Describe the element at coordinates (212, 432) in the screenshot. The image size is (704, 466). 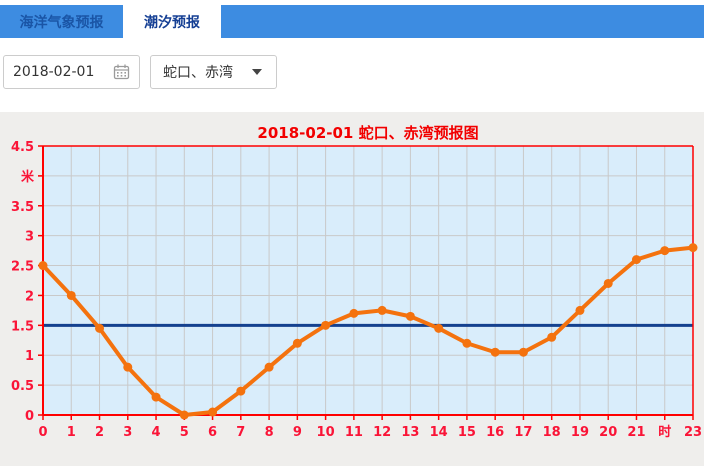
I see `svg-text: 6` at that location.